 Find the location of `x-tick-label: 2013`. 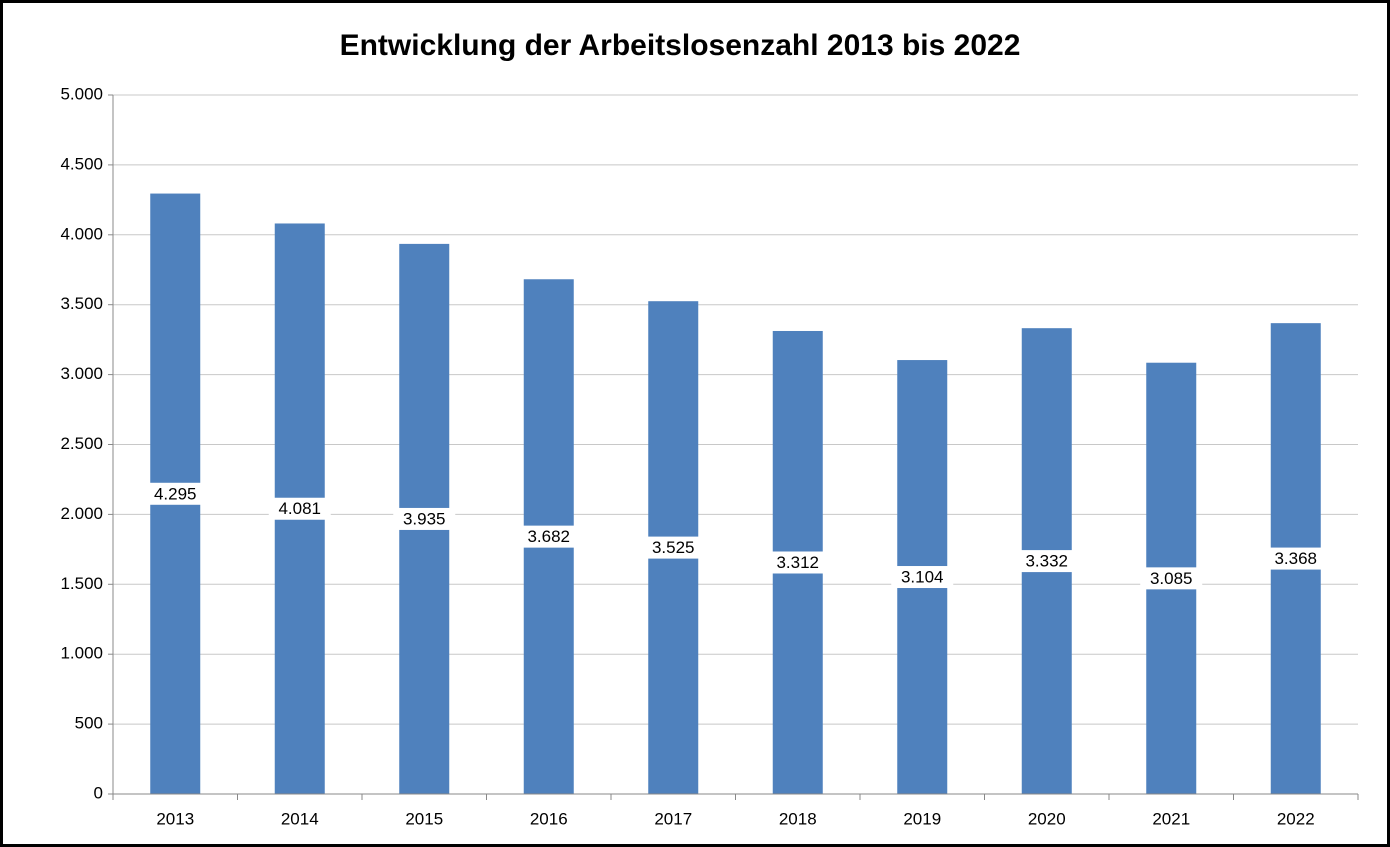

x-tick-label: 2013 is located at coordinates (175, 818).